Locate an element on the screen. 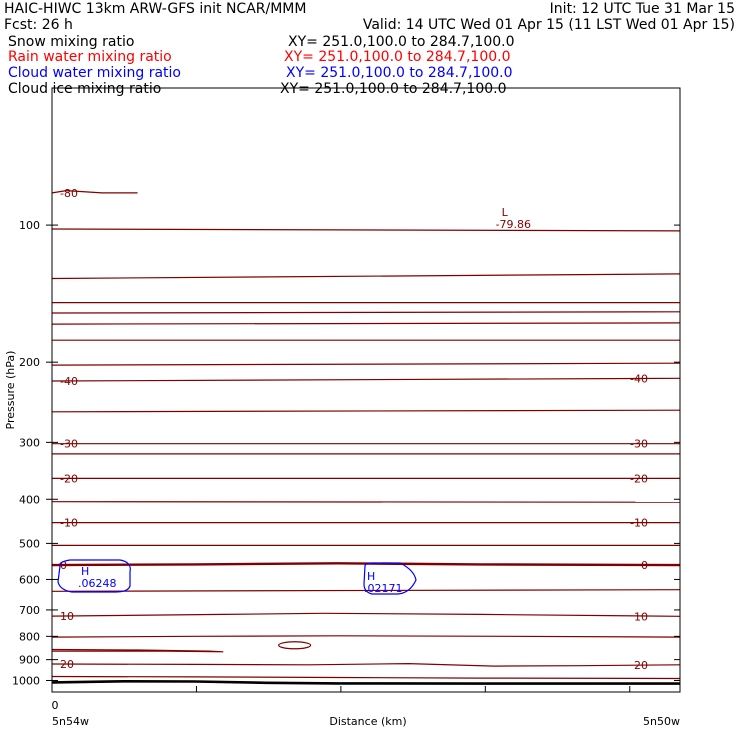 The height and width of the screenshot is (744, 740). y-tick-label-500: 500 is located at coordinates (29, 543).